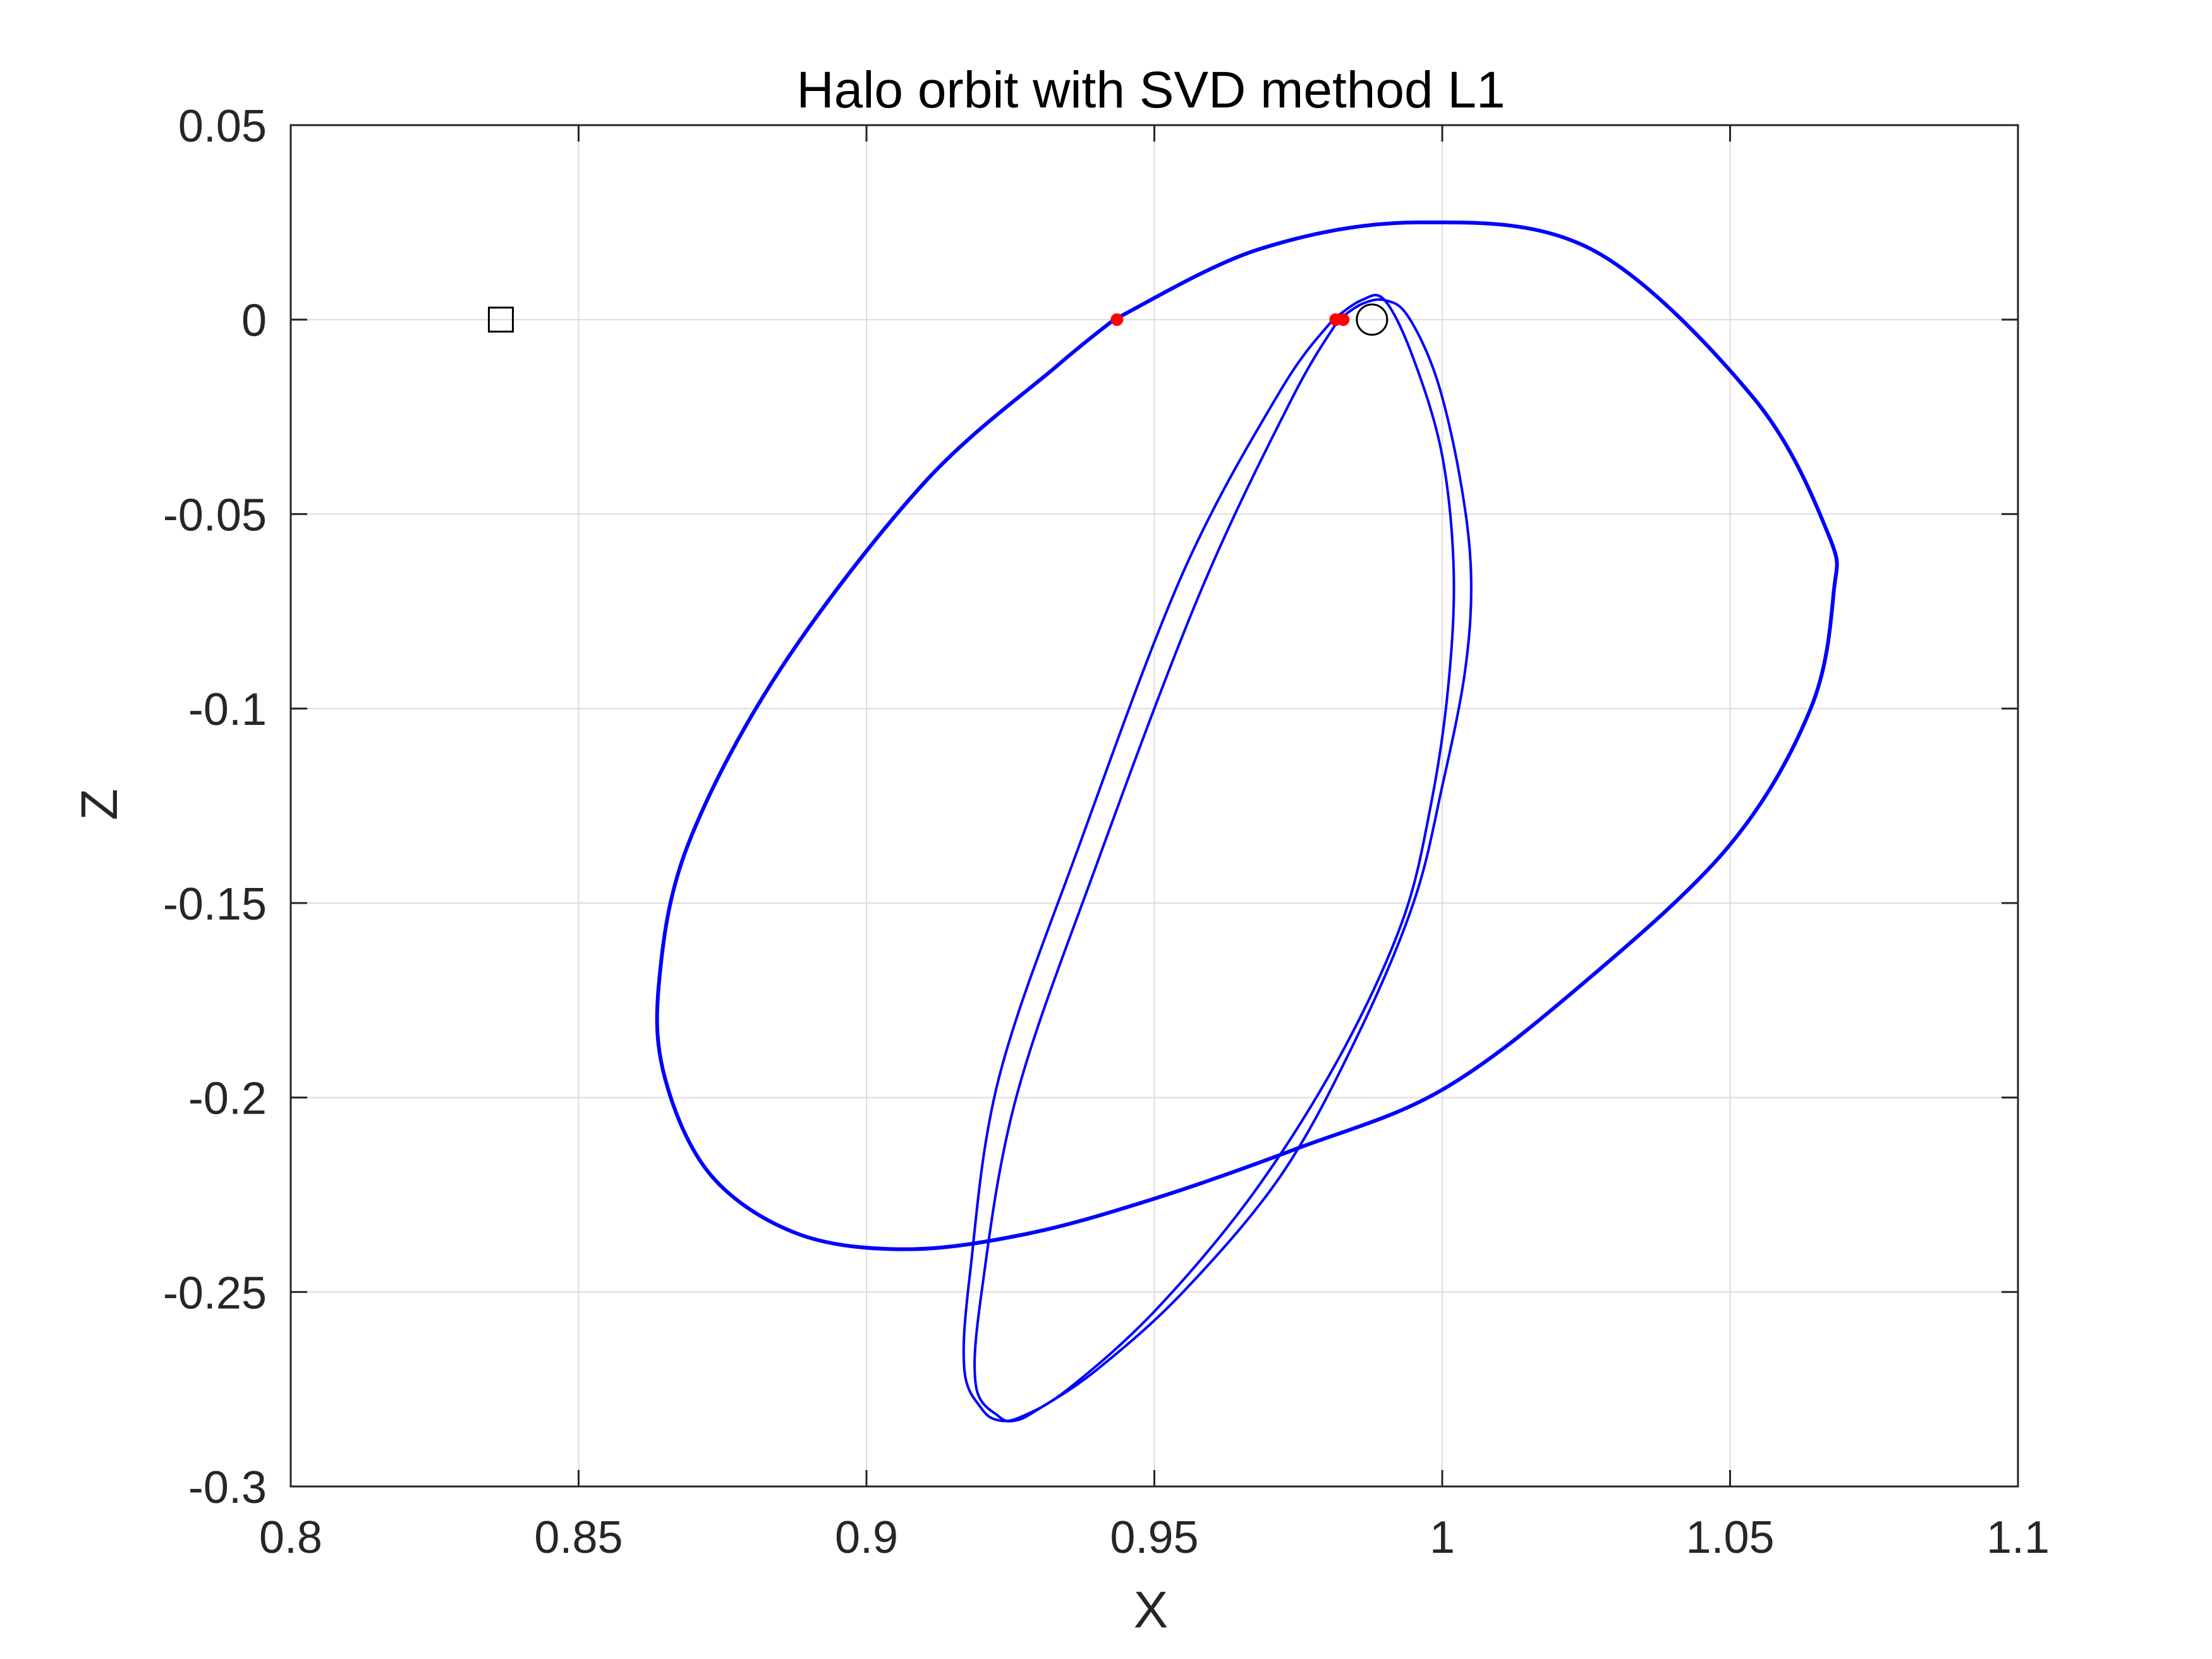  I want to click on x-tick-label: 0.95, so click(1154, 1537).